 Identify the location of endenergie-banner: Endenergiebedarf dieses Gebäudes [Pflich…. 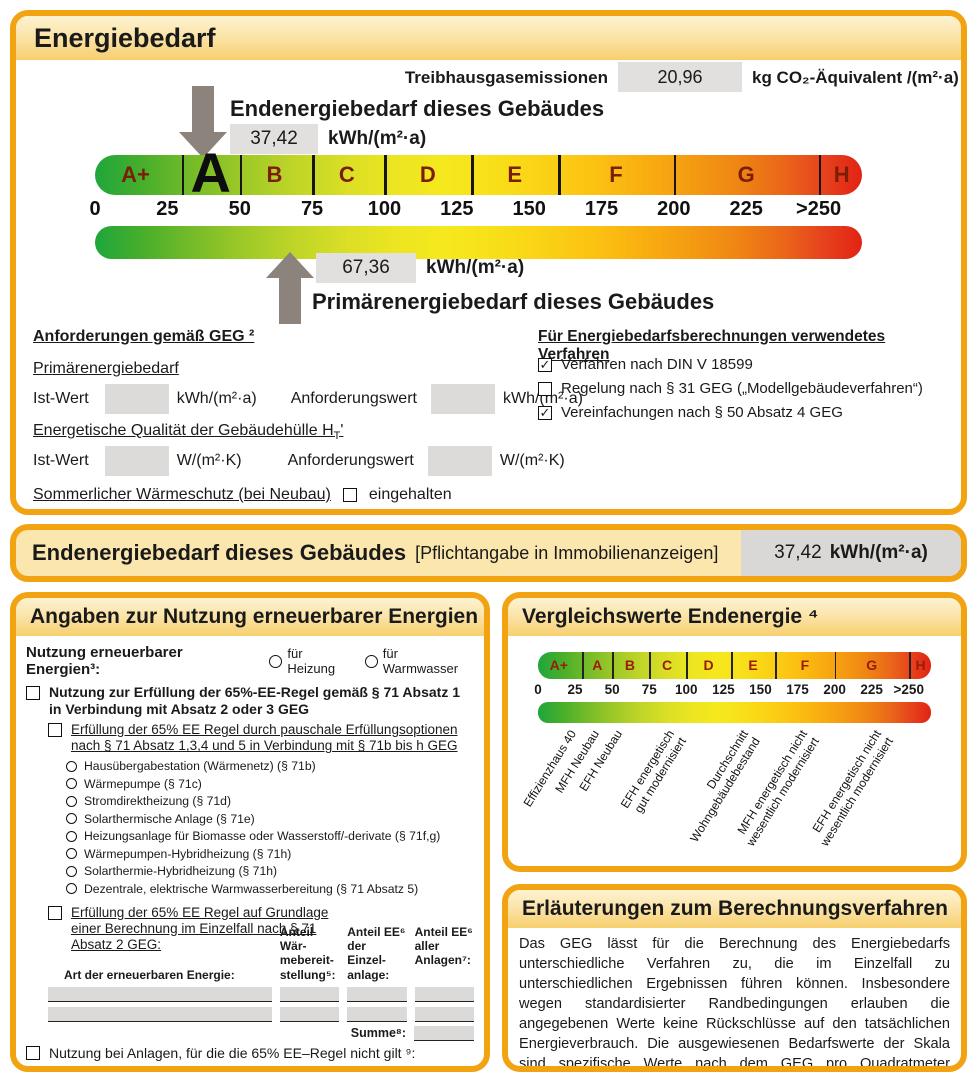
(488, 553).